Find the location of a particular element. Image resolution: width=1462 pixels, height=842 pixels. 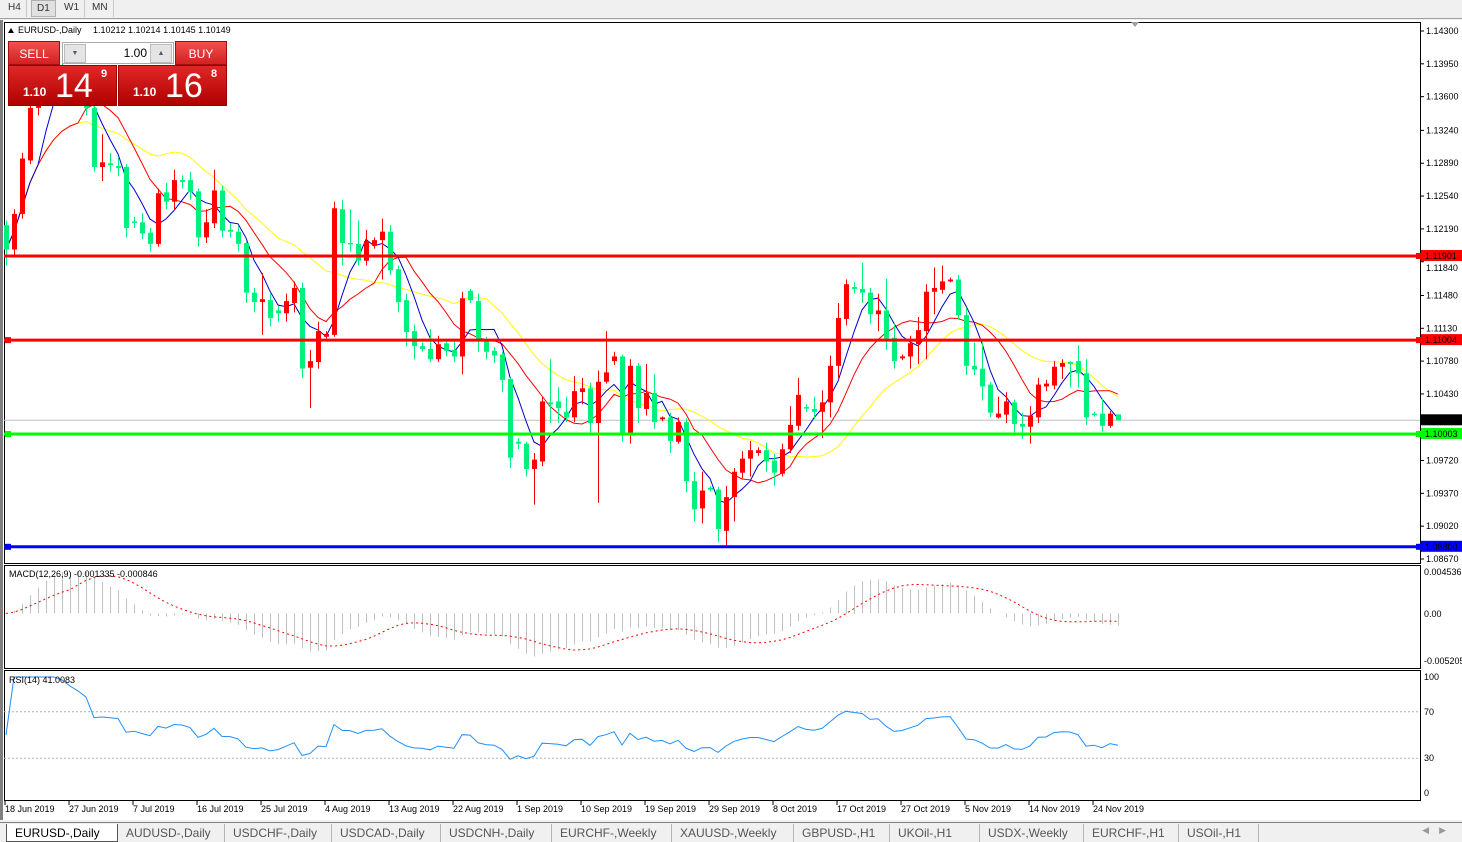

timeframe-w1: W1 is located at coordinates (72, 8).